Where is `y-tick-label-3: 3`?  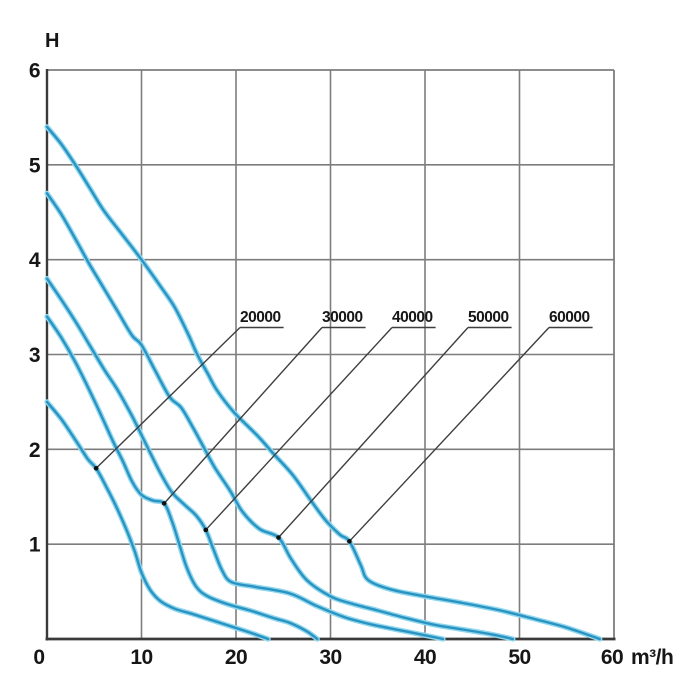
y-tick-label-3: 3 is located at coordinates (34, 355).